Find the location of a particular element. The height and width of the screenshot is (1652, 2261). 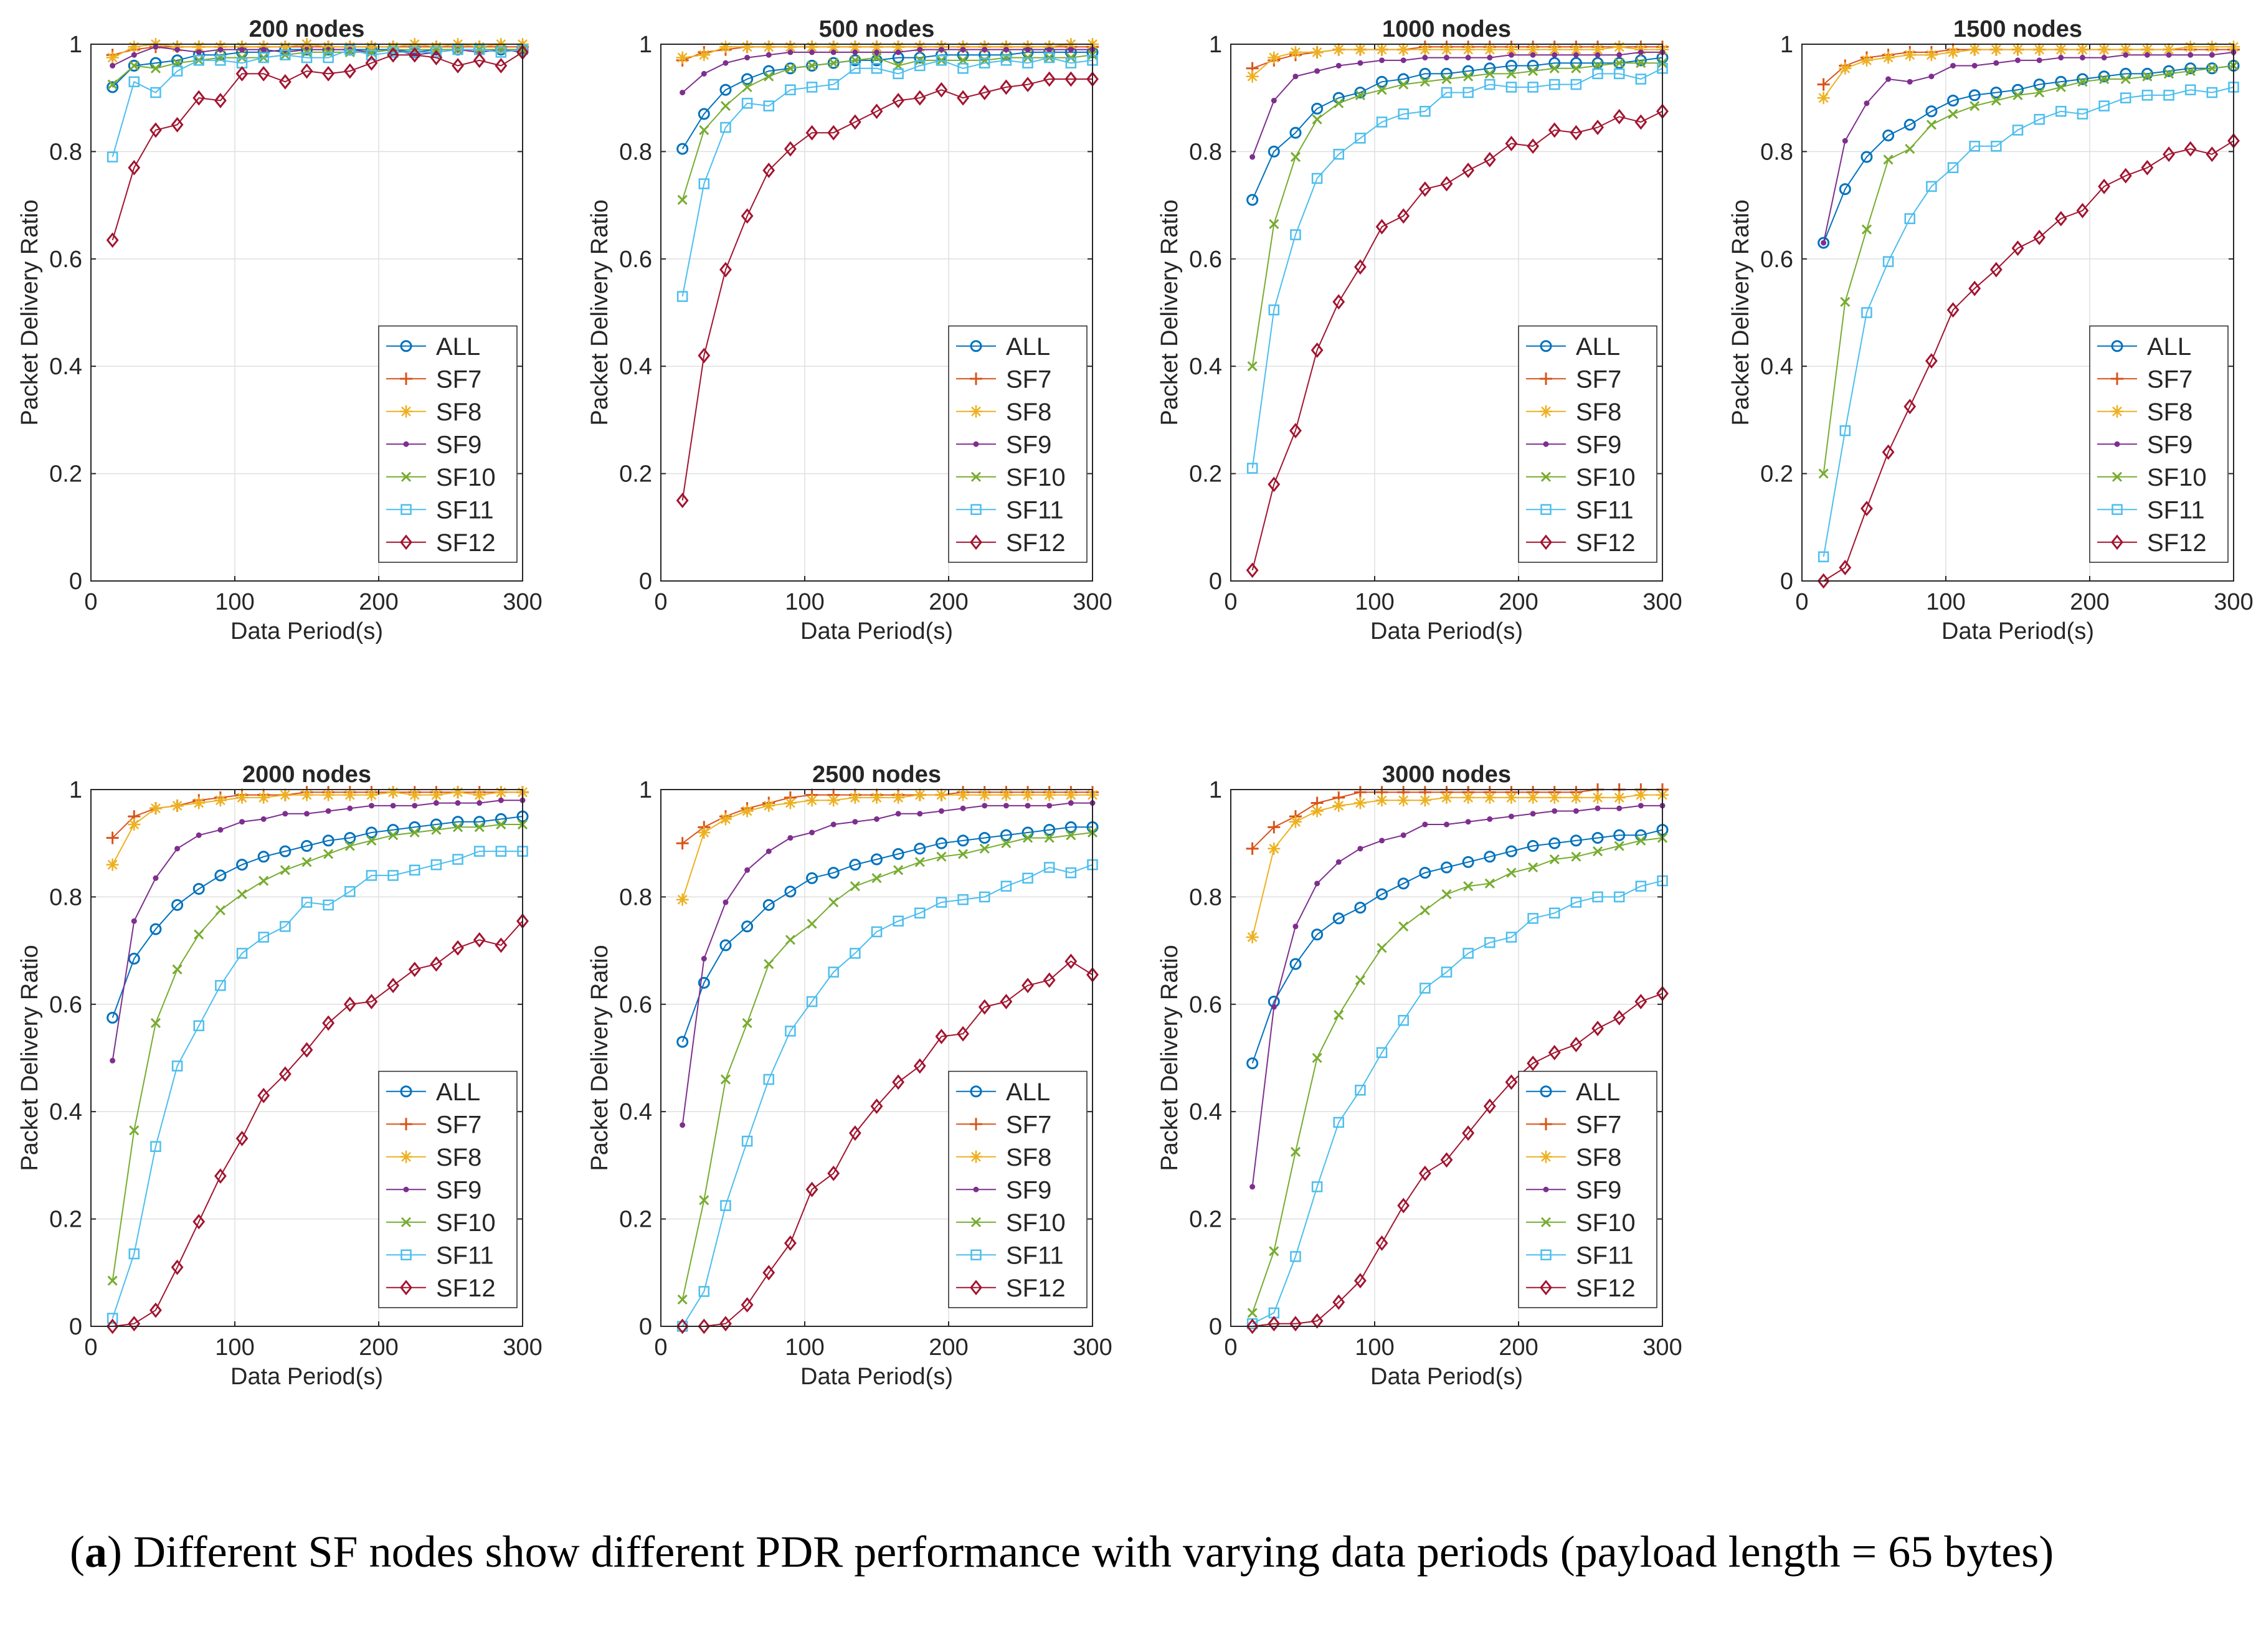

legend-label: SF10 is located at coordinates (466, 477).